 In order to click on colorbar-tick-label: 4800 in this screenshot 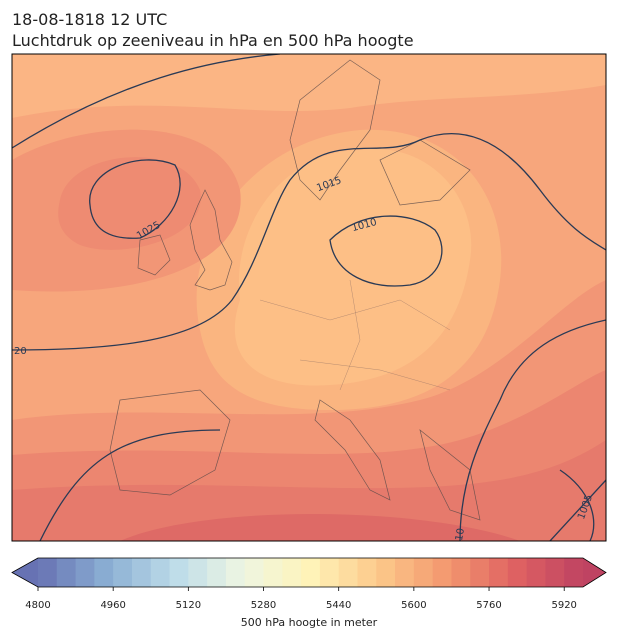, I will do `click(37, 605)`.